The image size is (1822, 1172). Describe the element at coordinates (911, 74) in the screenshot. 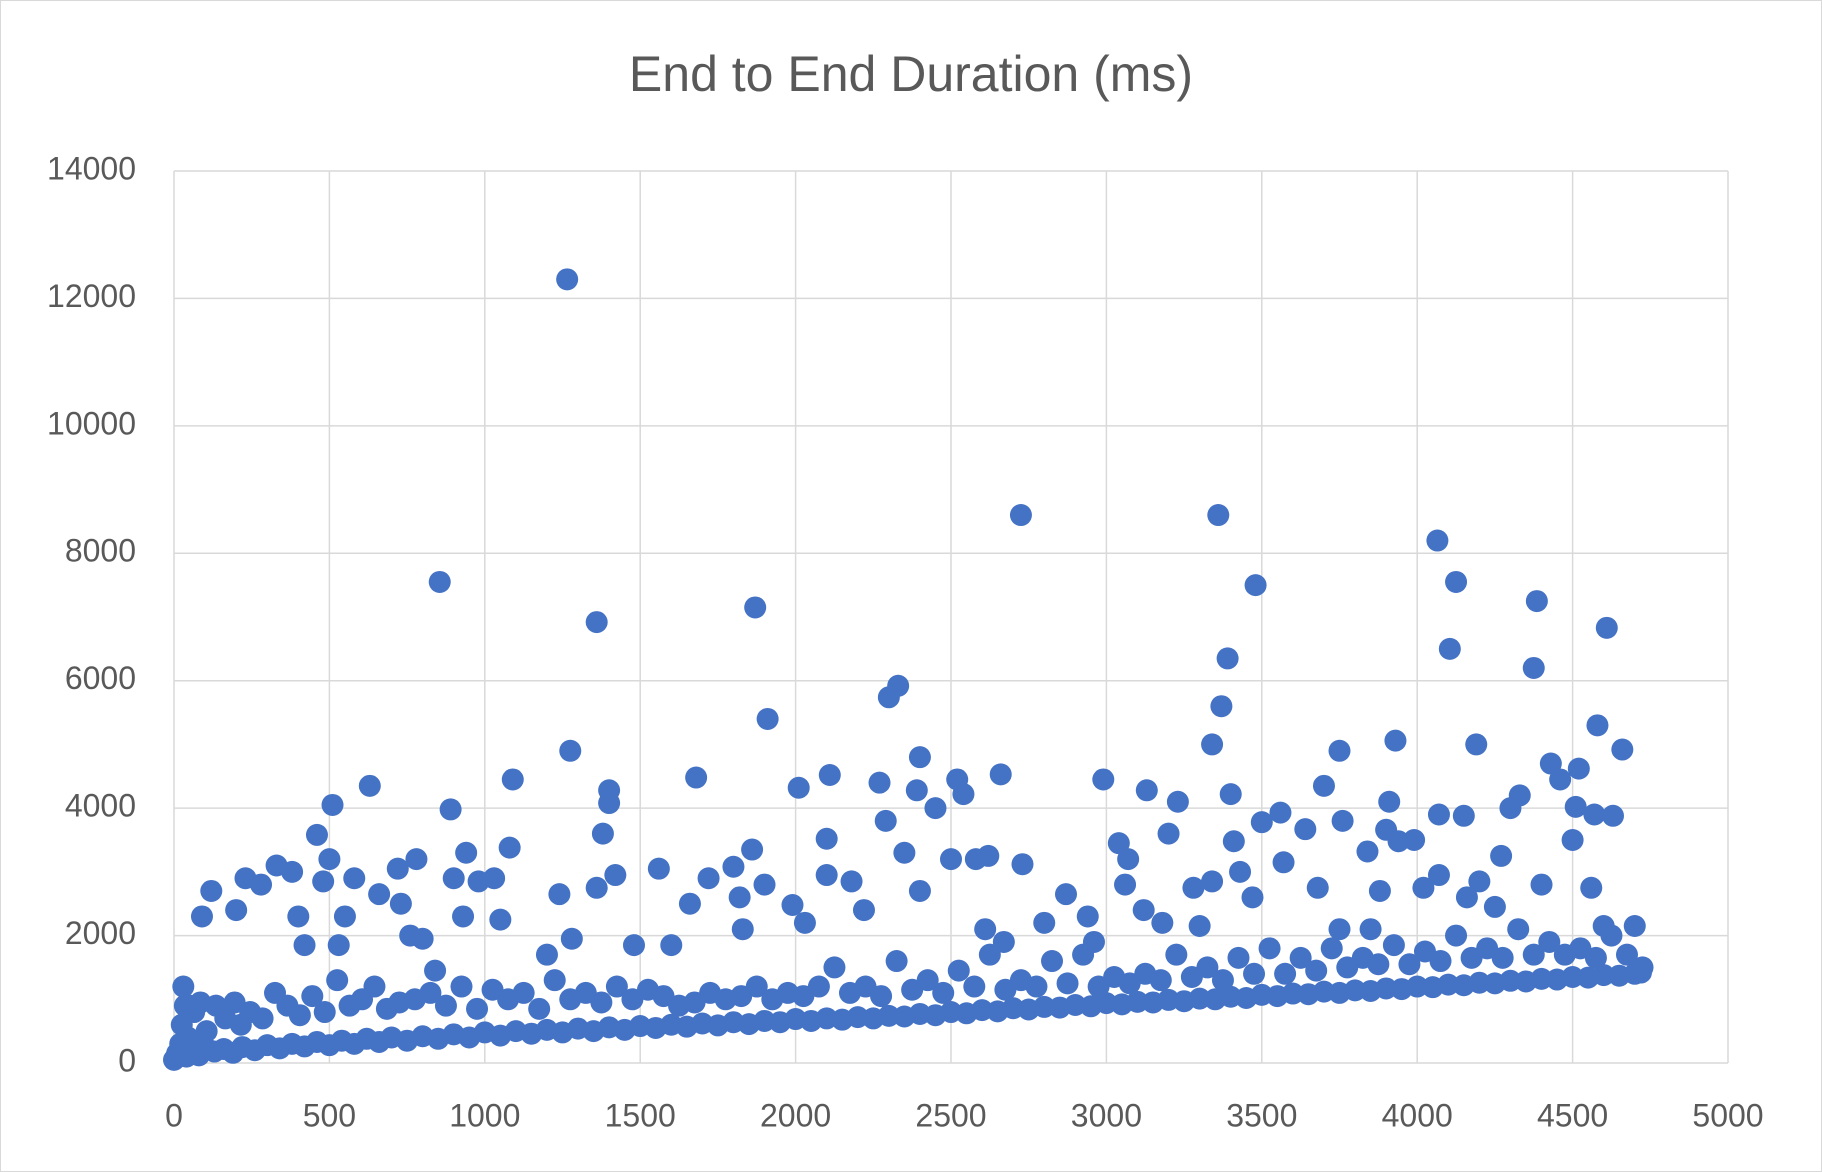

I see `chart-title: End to End Duration (ms)` at that location.